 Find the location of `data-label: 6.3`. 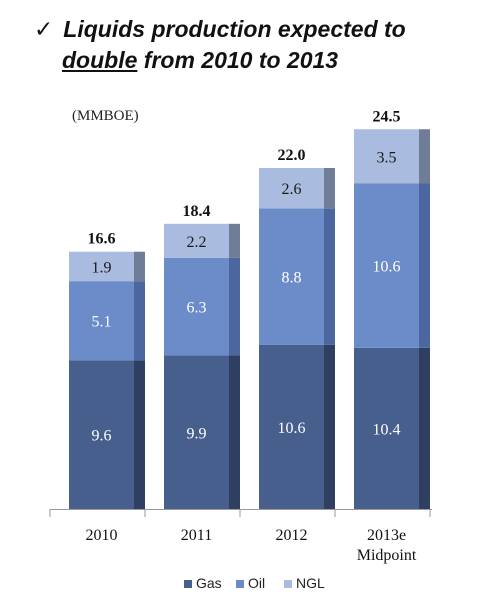

data-label: 6.3 is located at coordinates (197, 308).